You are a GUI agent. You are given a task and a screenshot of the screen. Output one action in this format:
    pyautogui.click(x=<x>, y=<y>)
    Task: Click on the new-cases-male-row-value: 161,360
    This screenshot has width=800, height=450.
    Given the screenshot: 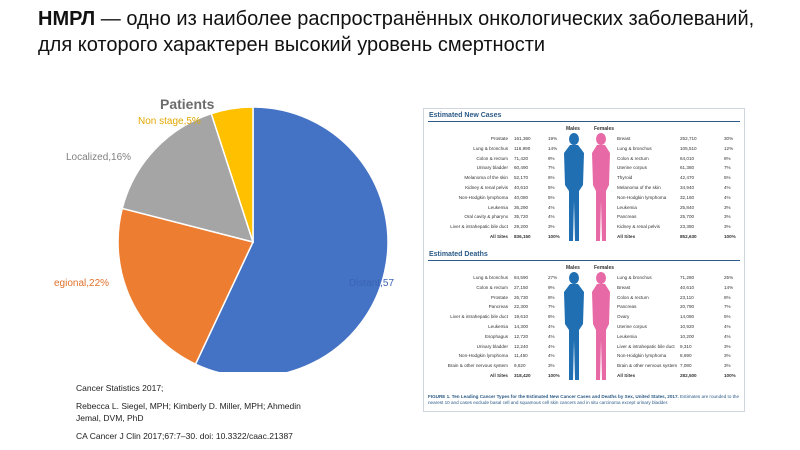 What is the action you would take?
    pyautogui.click(x=522, y=138)
    